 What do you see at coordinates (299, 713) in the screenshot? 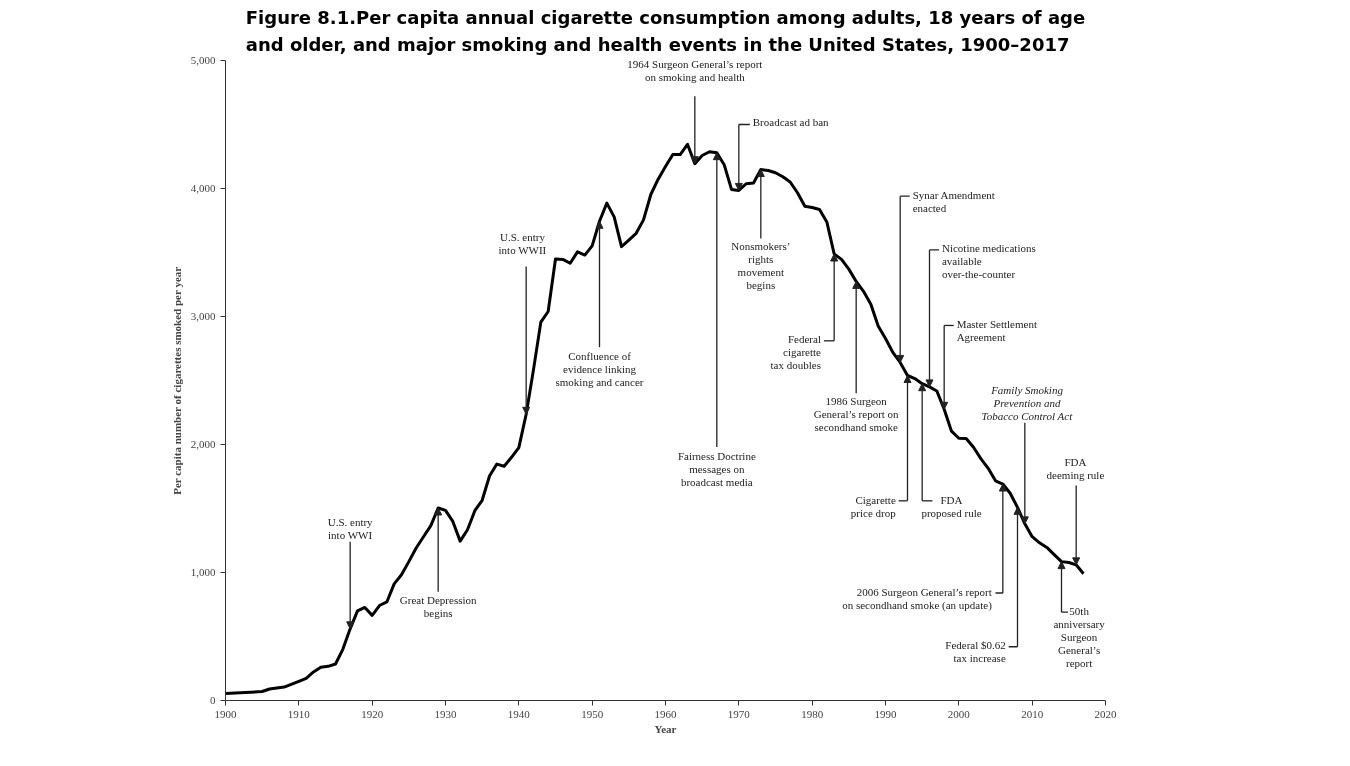
I see `x-tick-label: 1910` at bounding box center [299, 713].